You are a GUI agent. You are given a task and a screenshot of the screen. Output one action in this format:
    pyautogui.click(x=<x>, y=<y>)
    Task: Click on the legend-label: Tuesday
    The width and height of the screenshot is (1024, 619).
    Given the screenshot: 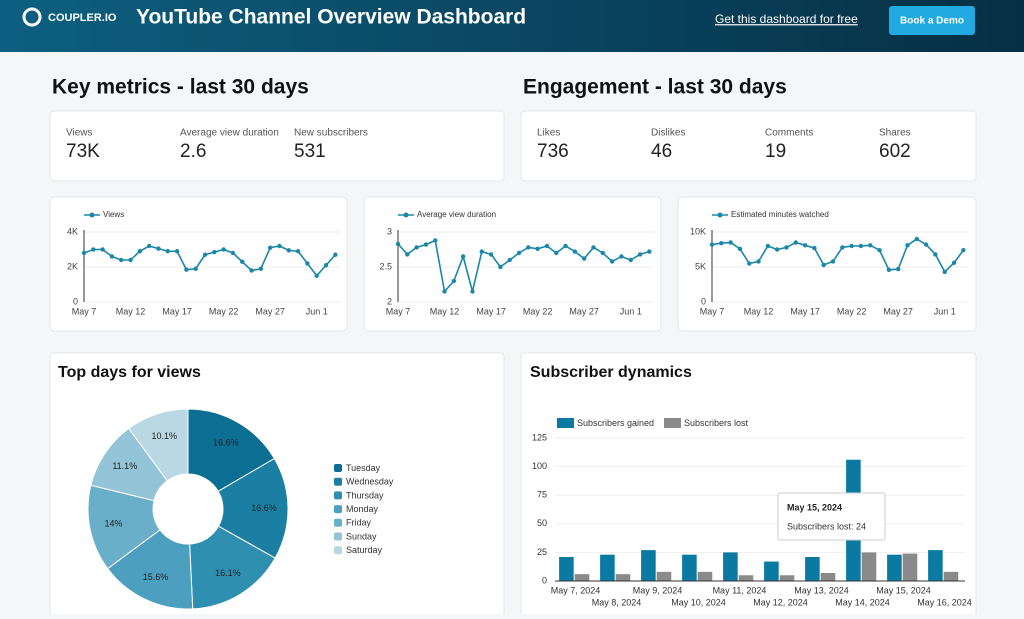 What is the action you would take?
    pyautogui.click(x=363, y=468)
    